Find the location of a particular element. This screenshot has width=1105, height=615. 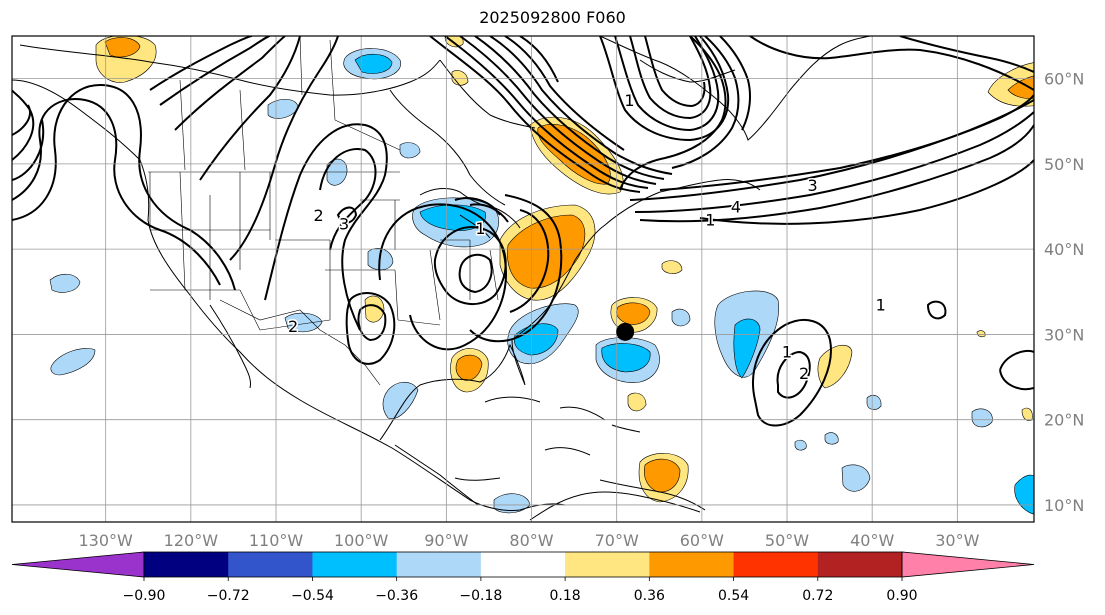

colorbar-tick-label: −0.18 is located at coordinates (480, 596).